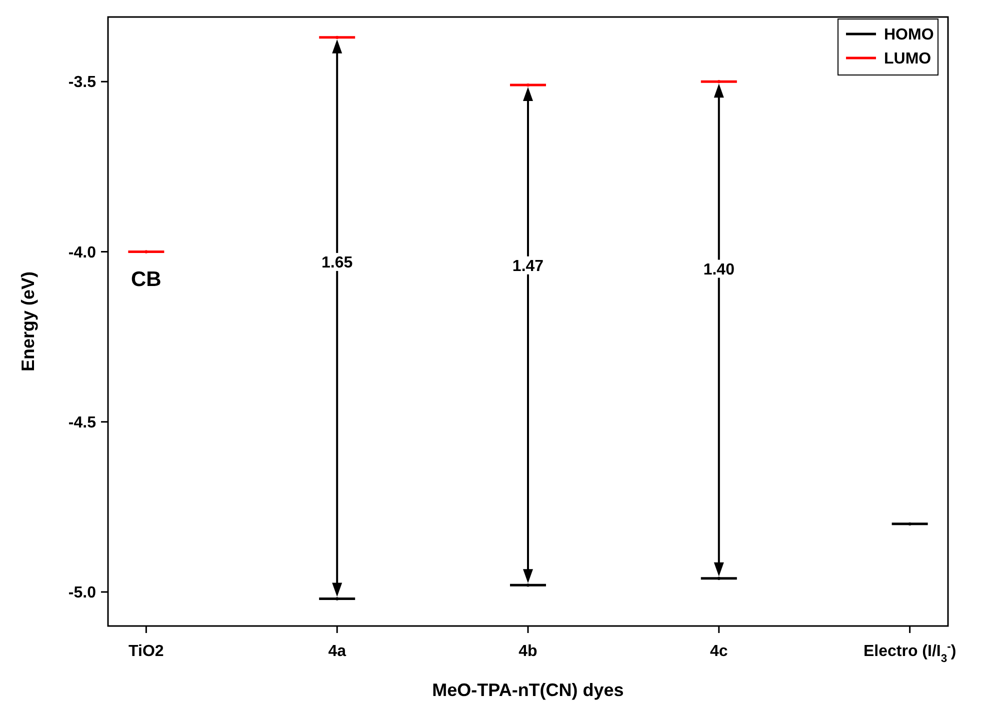 Image resolution: width=991 pixels, height=716 pixels. Describe the element at coordinates (909, 653) in the screenshot. I see `x-tick-label: Electro (I/I$_{3}$$^{-}$)` at that location.